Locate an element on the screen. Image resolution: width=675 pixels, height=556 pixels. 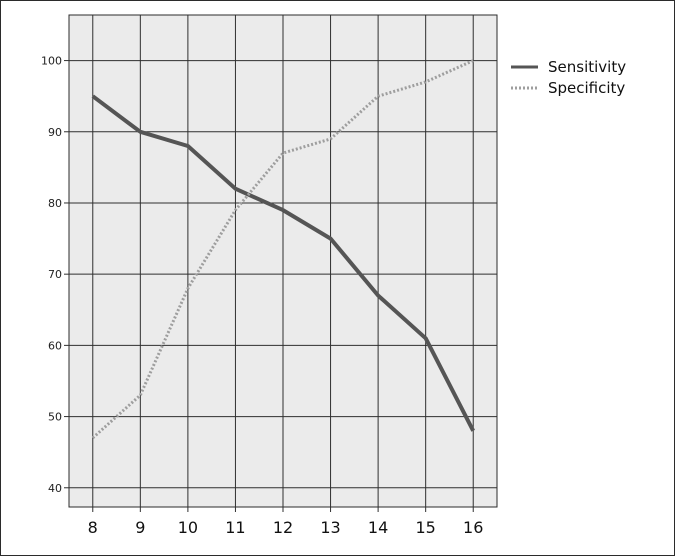
x-tick-label: 8 is located at coordinates (93, 527).